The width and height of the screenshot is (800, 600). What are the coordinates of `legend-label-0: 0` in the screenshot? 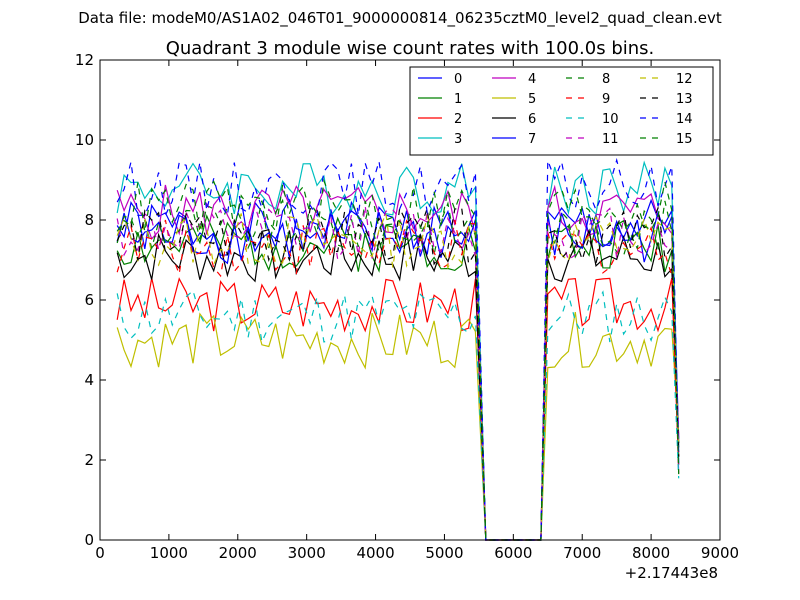 It's located at (458, 79).